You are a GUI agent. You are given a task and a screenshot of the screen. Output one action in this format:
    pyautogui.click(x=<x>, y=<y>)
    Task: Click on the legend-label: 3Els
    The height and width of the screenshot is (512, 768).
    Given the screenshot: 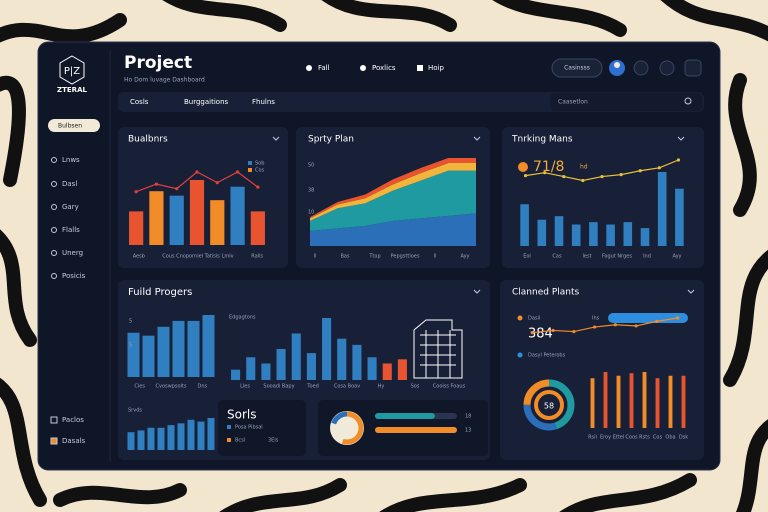 What is the action you would take?
    pyautogui.click(x=273, y=441)
    